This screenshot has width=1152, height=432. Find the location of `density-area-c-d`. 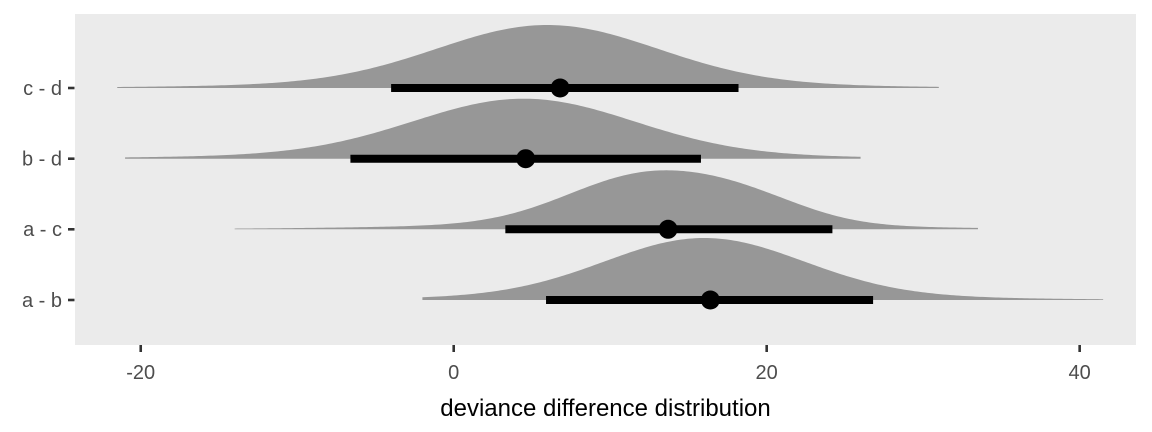

density-area-c-d is located at coordinates (528, 56).